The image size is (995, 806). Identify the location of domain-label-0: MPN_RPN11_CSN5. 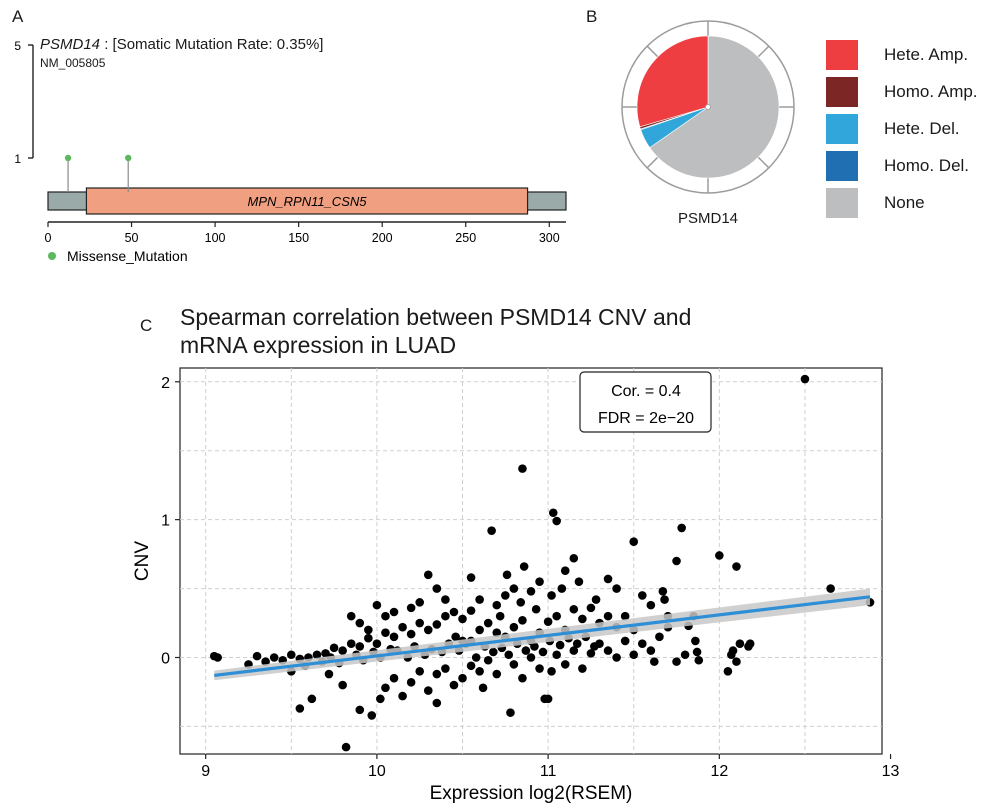
(308, 201).